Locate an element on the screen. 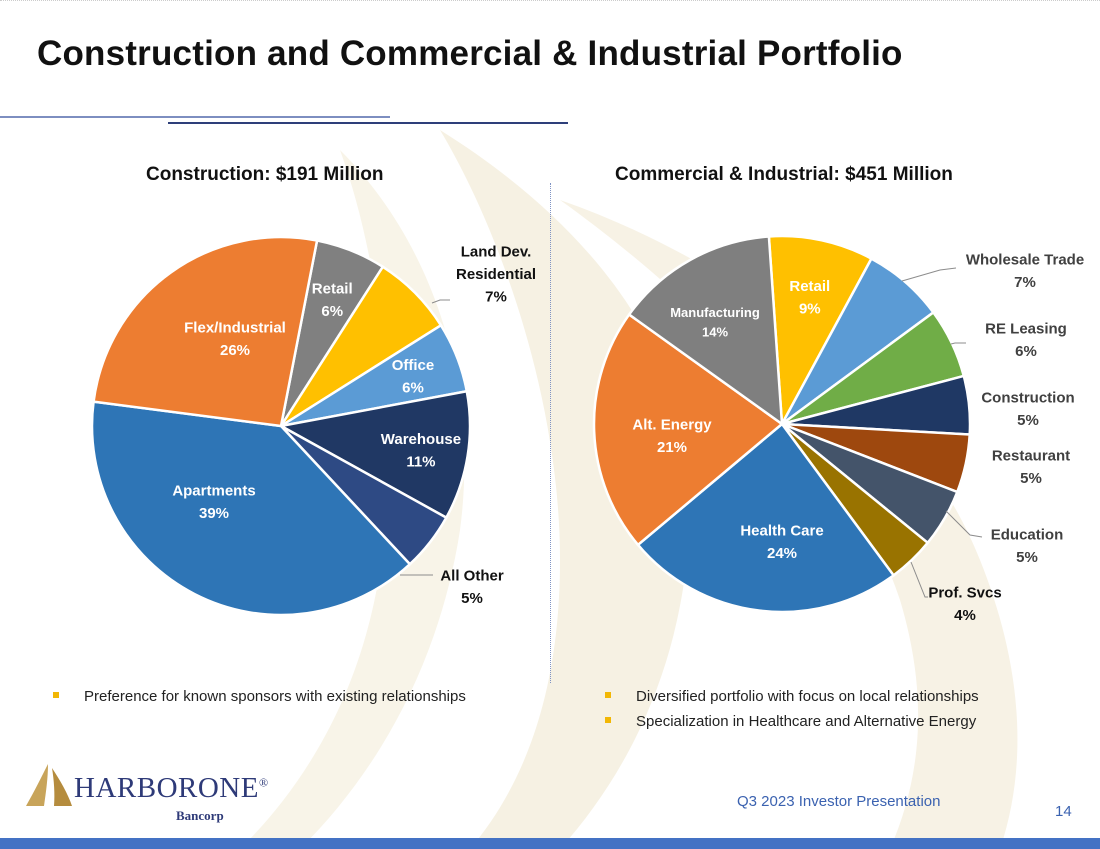 The height and width of the screenshot is (849, 1100). pie-slice-flex-industrial is located at coordinates (205, 331).